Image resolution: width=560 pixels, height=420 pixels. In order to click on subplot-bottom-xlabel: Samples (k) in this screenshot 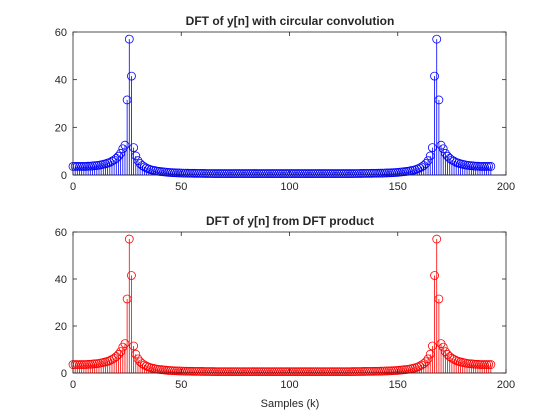, I will do `click(290, 404)`.